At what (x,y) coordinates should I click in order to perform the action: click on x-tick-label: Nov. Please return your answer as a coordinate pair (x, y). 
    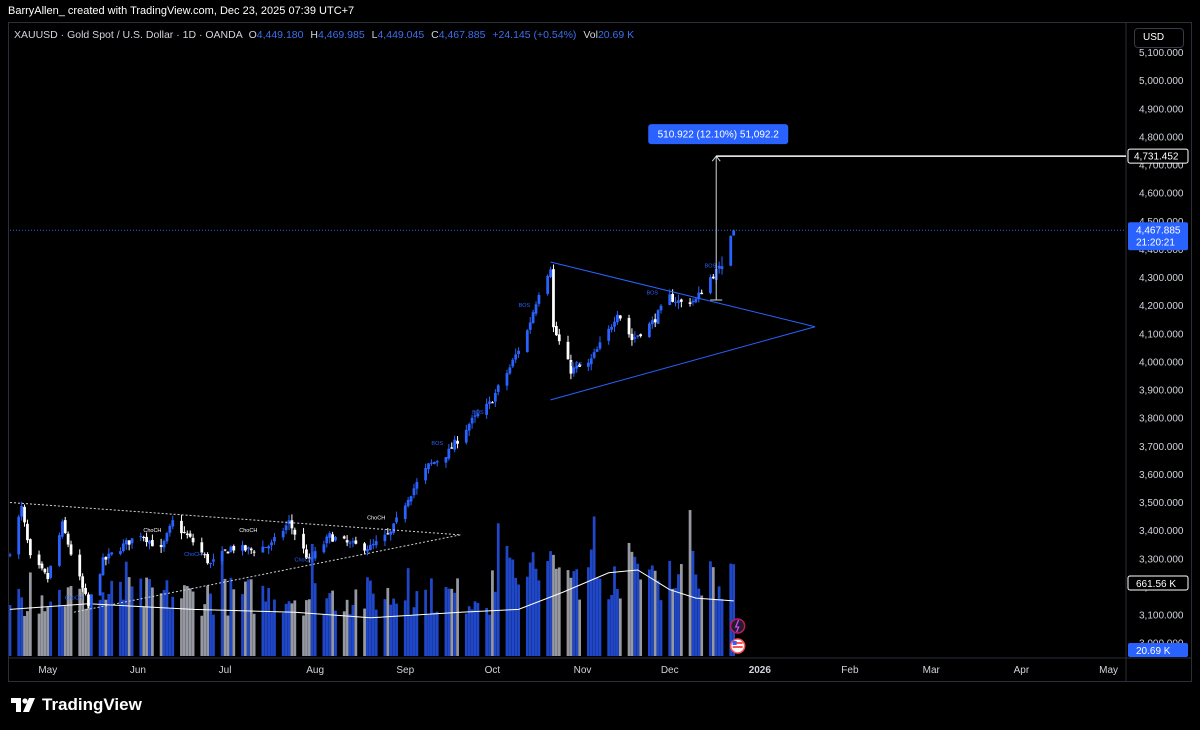
    Looking at the image, I should click on (583, 670).